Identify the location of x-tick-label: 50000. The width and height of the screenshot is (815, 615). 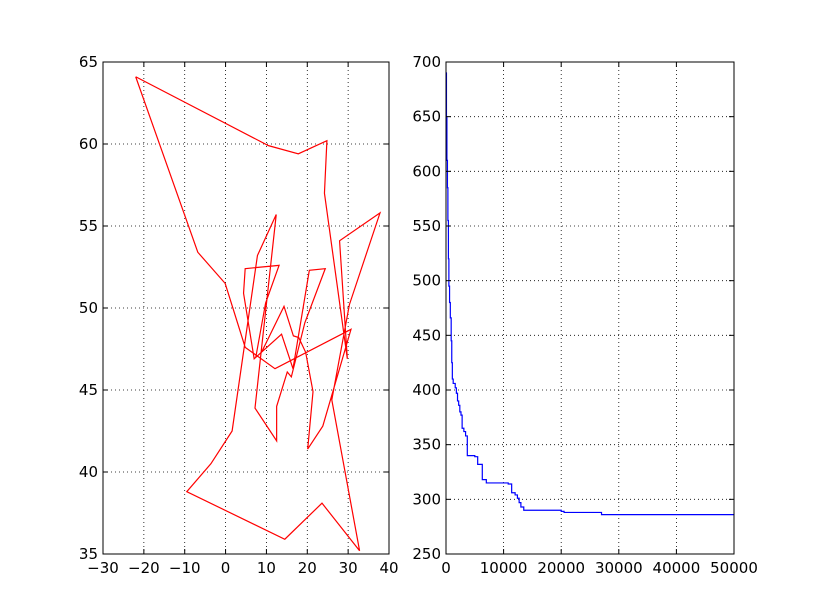
(734, 568).